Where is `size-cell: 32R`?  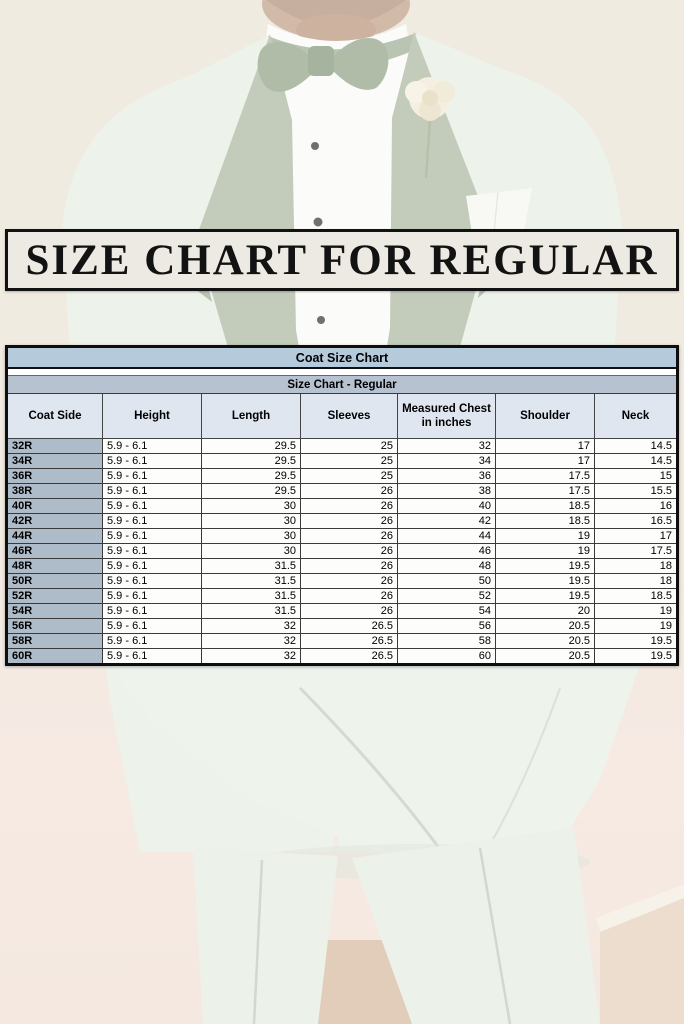 size-cell: 32R is located at coordinates (54, 446).